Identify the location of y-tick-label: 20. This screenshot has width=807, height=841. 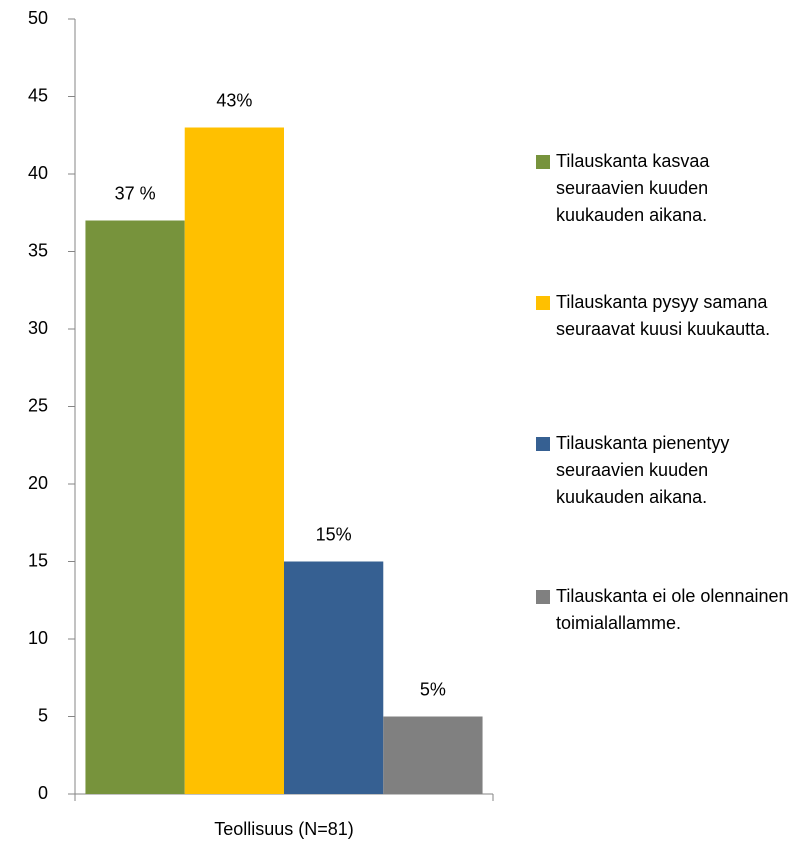
(38, 483).